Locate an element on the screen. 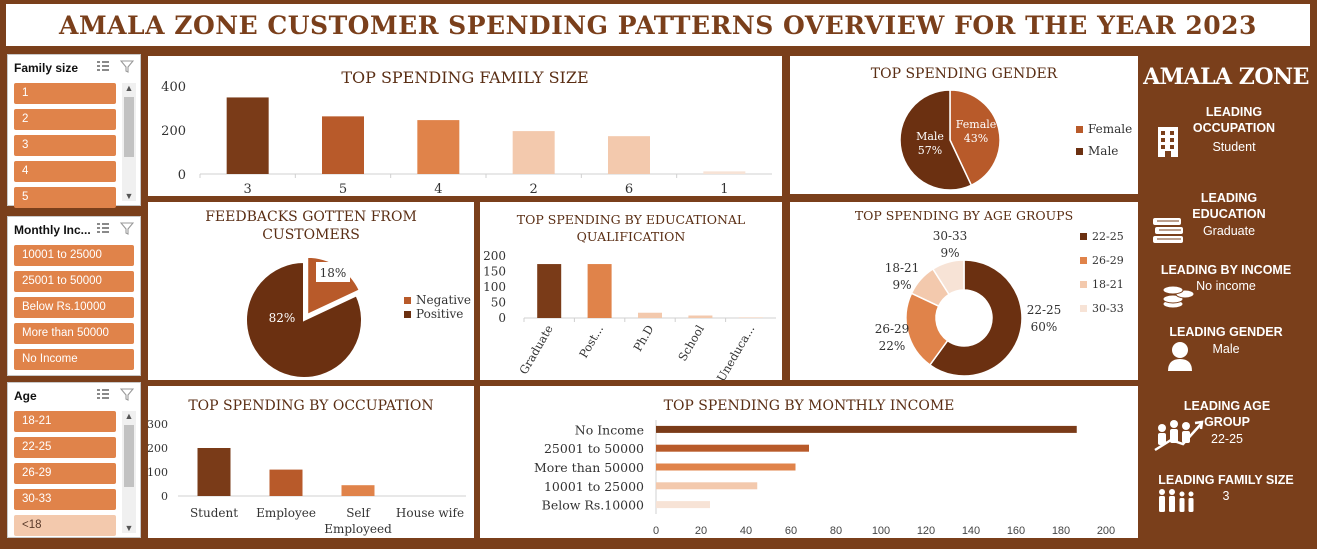 The width and height of the screenshot is (1317, 549). kpi-title: LEADING EDUCATION is located at coordinates (1229, 206).